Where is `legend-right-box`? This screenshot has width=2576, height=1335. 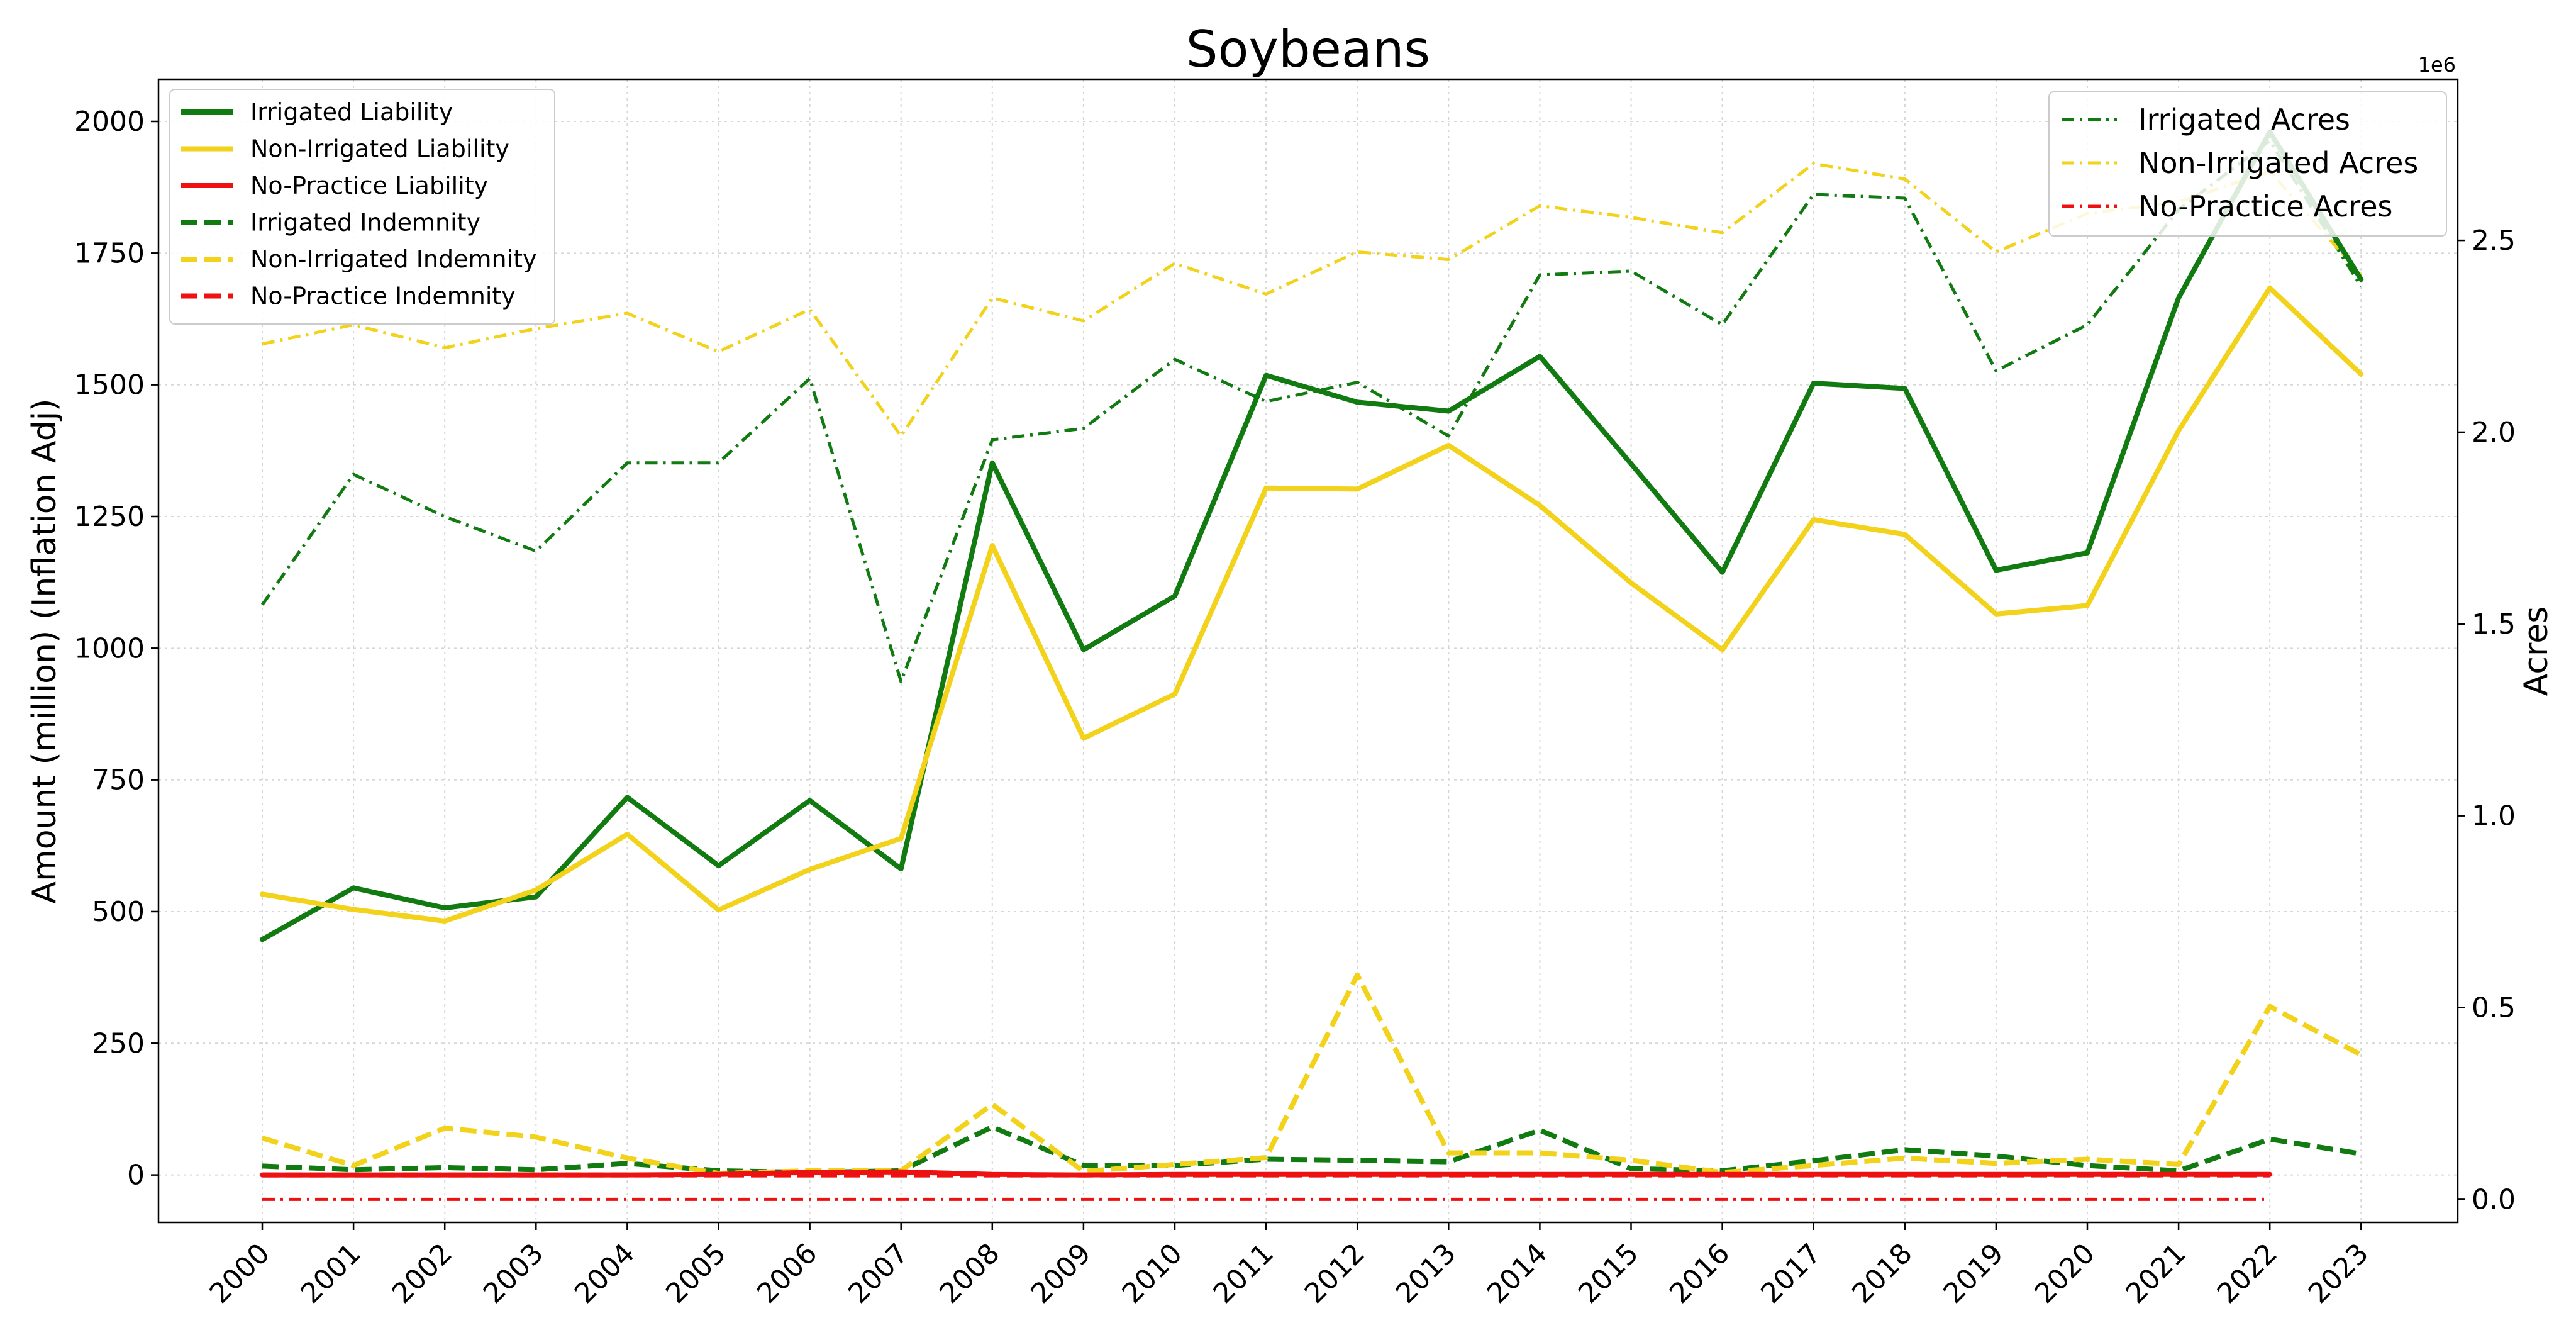
legend-right-box is located at coordinates (2247, 164).